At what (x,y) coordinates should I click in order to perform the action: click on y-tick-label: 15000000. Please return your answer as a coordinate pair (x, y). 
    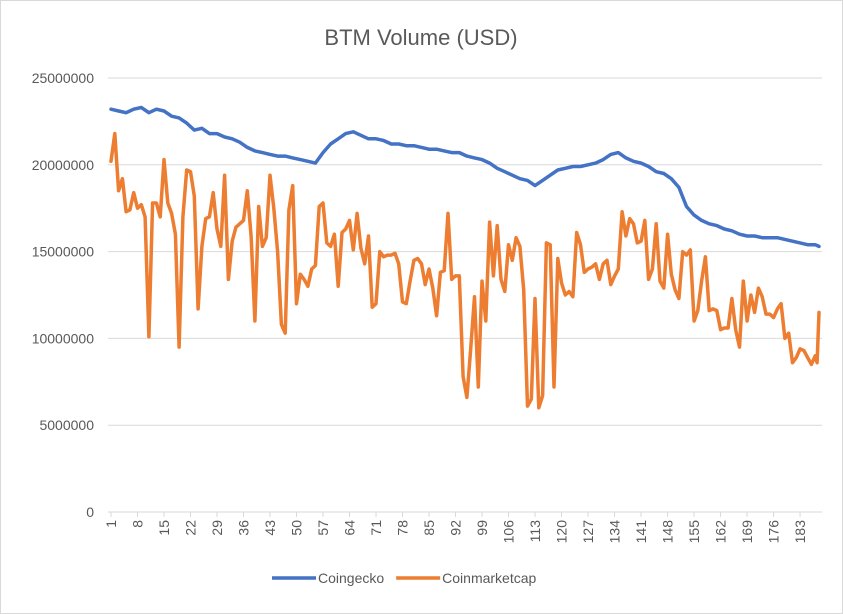
    Looking at the image, I should click on (63, 252).